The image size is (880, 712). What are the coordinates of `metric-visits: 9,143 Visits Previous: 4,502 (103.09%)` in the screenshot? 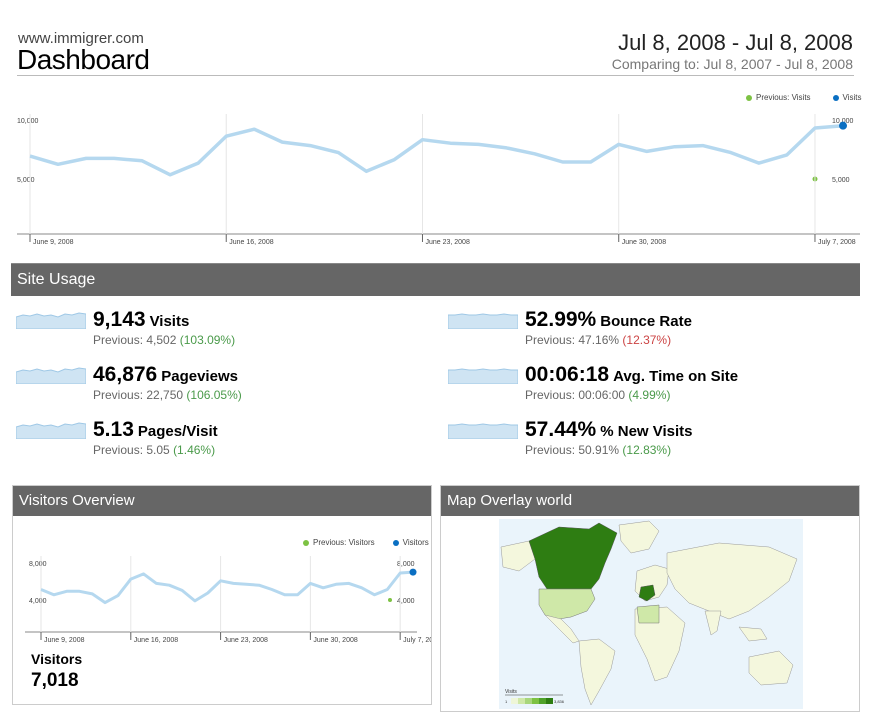 It's located at (164, 327).